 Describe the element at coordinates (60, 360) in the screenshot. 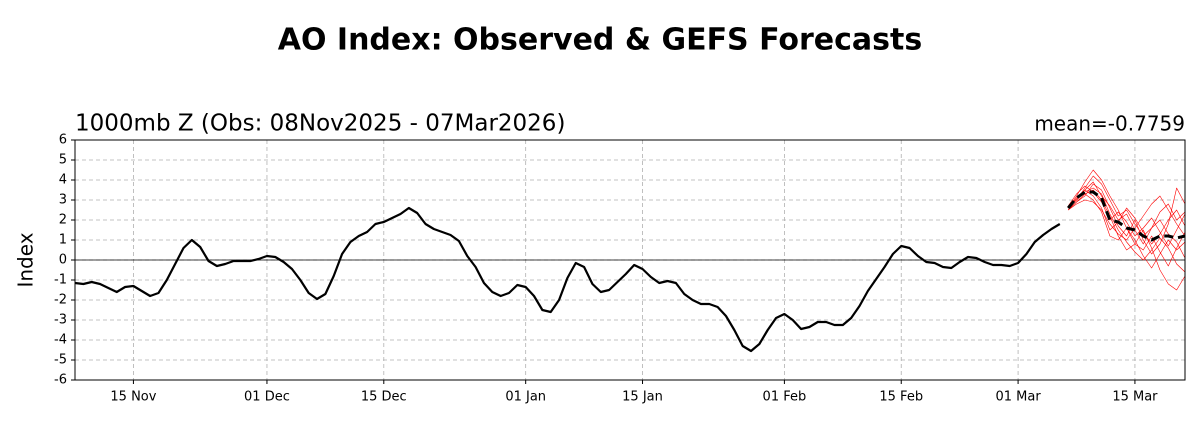

I see `y-tick-label: -5` at that location.